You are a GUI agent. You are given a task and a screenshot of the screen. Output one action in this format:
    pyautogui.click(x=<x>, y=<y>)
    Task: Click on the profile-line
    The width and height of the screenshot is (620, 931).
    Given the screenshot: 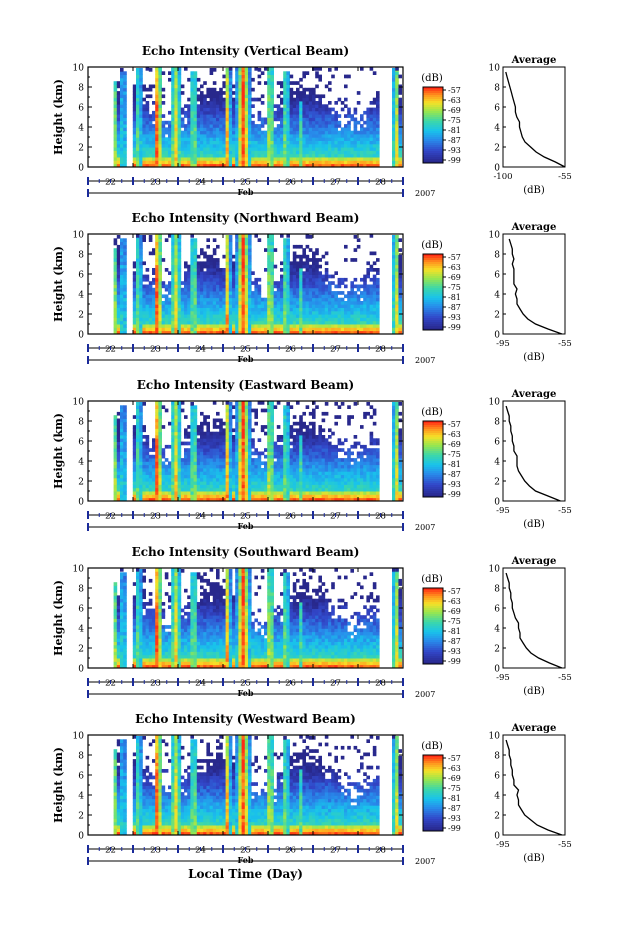 What is the action you would take?
    pyautogui.click(x=535, y=286)
    